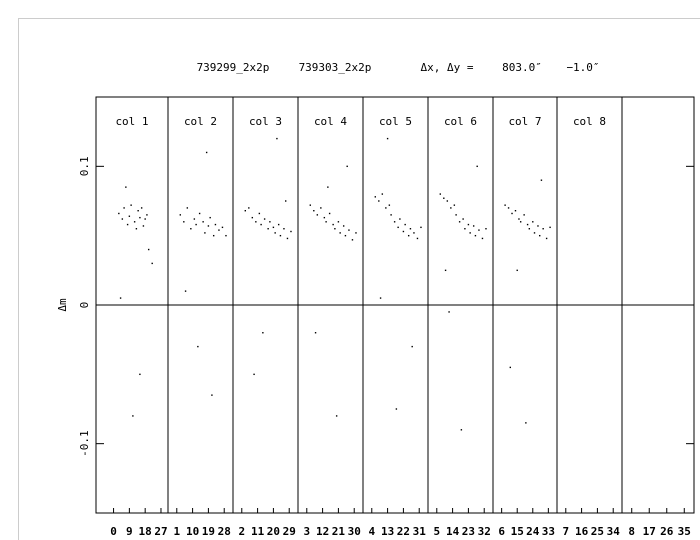 The height and width of the screenshot is (540, 700). Describe the element at coordinates (306, 531) in the screenshot. I see `x-tick-label: 3` at that location.